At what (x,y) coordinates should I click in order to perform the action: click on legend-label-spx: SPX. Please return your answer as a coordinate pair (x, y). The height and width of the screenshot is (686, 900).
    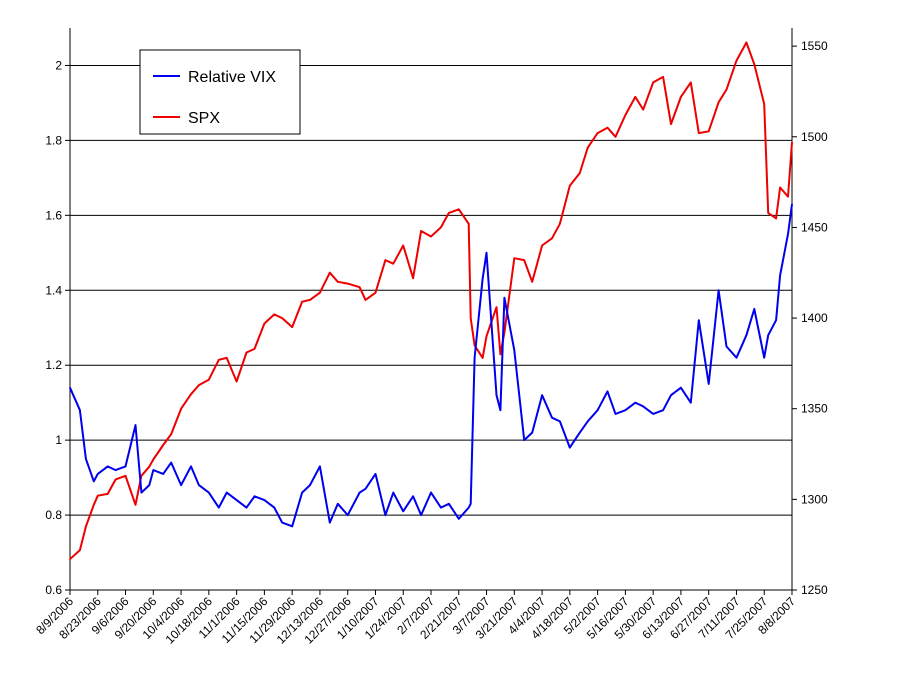
    Looking at the image, I should click on (204, 118).